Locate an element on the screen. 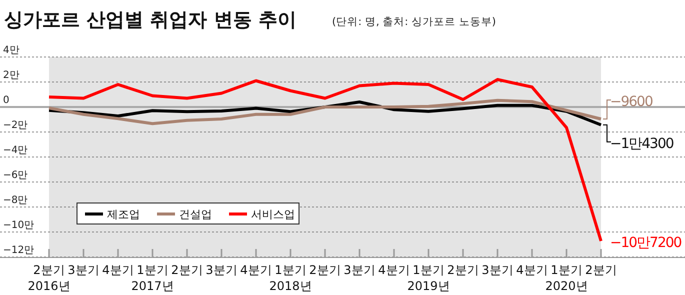 This screenshot has width=685, height=295. y-tick-label: −10만 is located at coordinates (18, 225).